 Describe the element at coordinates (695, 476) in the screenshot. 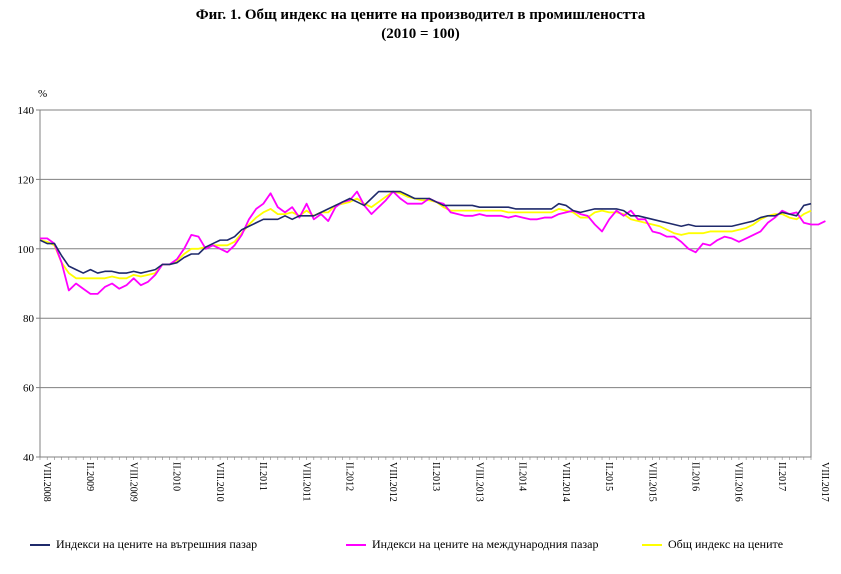

I see `x-tick-label: II.2016` at that location.